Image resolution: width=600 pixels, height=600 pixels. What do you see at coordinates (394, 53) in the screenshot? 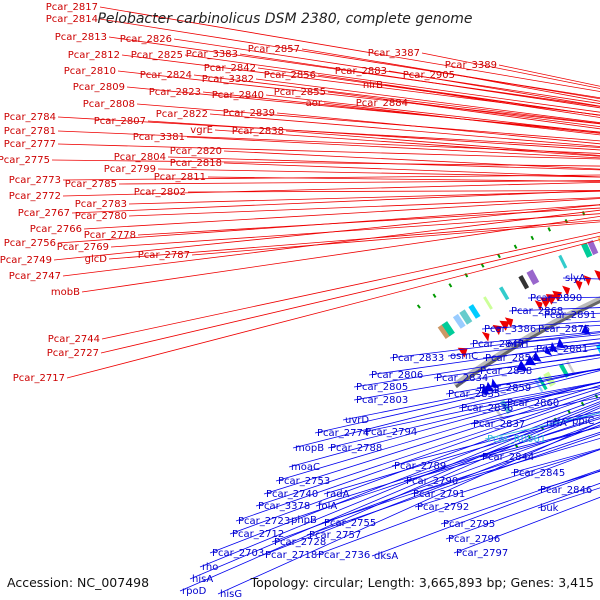
I see `gene-label: Pcar_3387` at bounding box center [394, 53].